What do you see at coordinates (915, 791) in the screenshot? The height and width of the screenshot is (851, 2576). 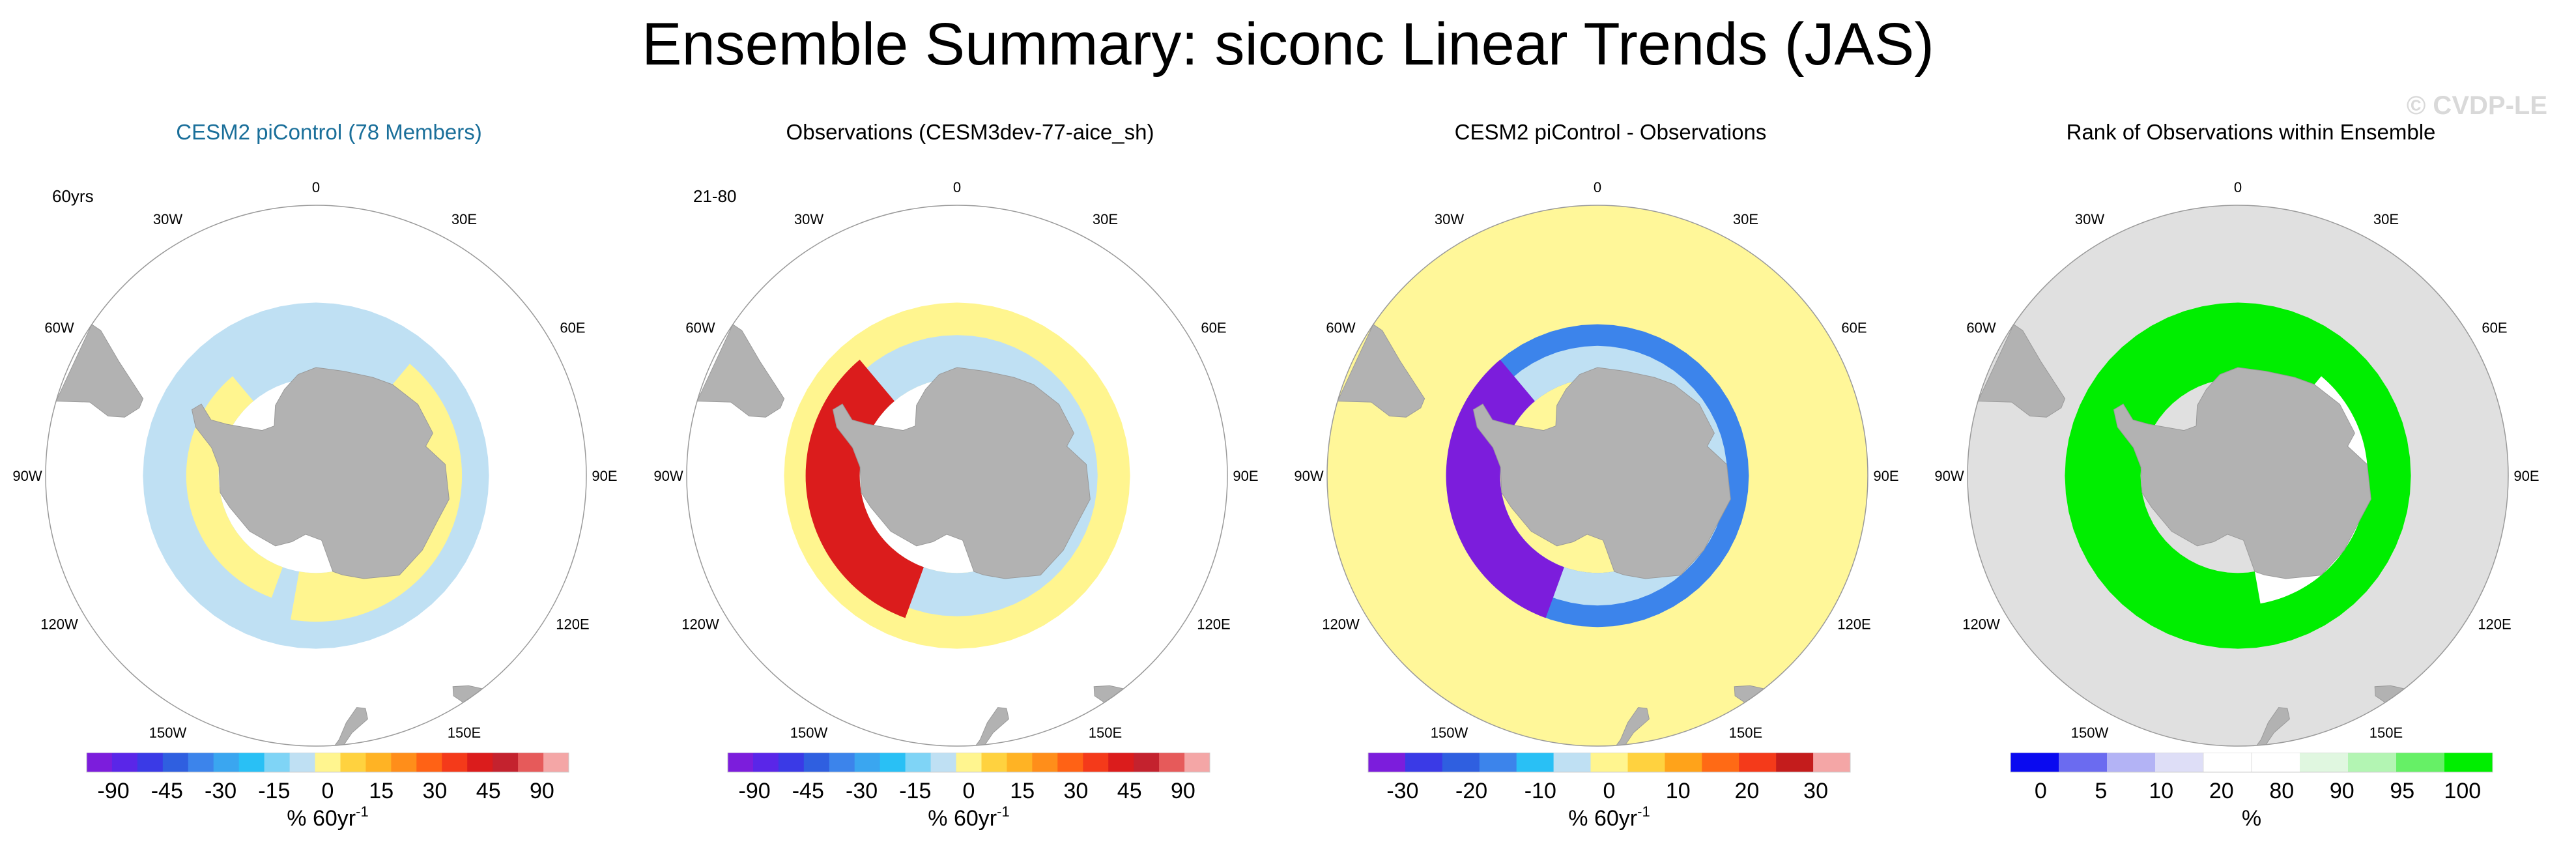 I see `colorbar-tick-label: -15` at bounding box center [915, 791].